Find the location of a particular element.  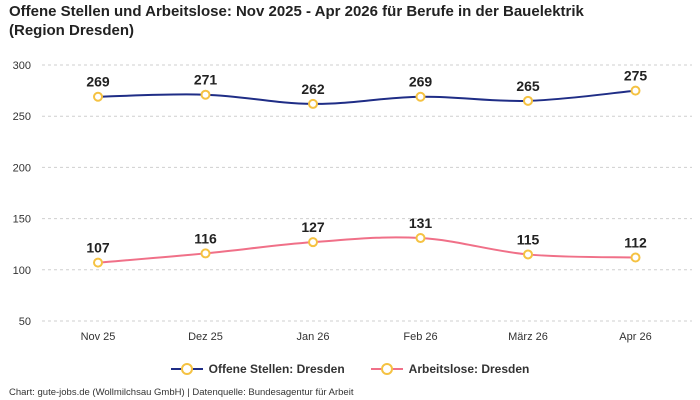

series-1-data-label-4: 269 is located at coordinates (421, 82).